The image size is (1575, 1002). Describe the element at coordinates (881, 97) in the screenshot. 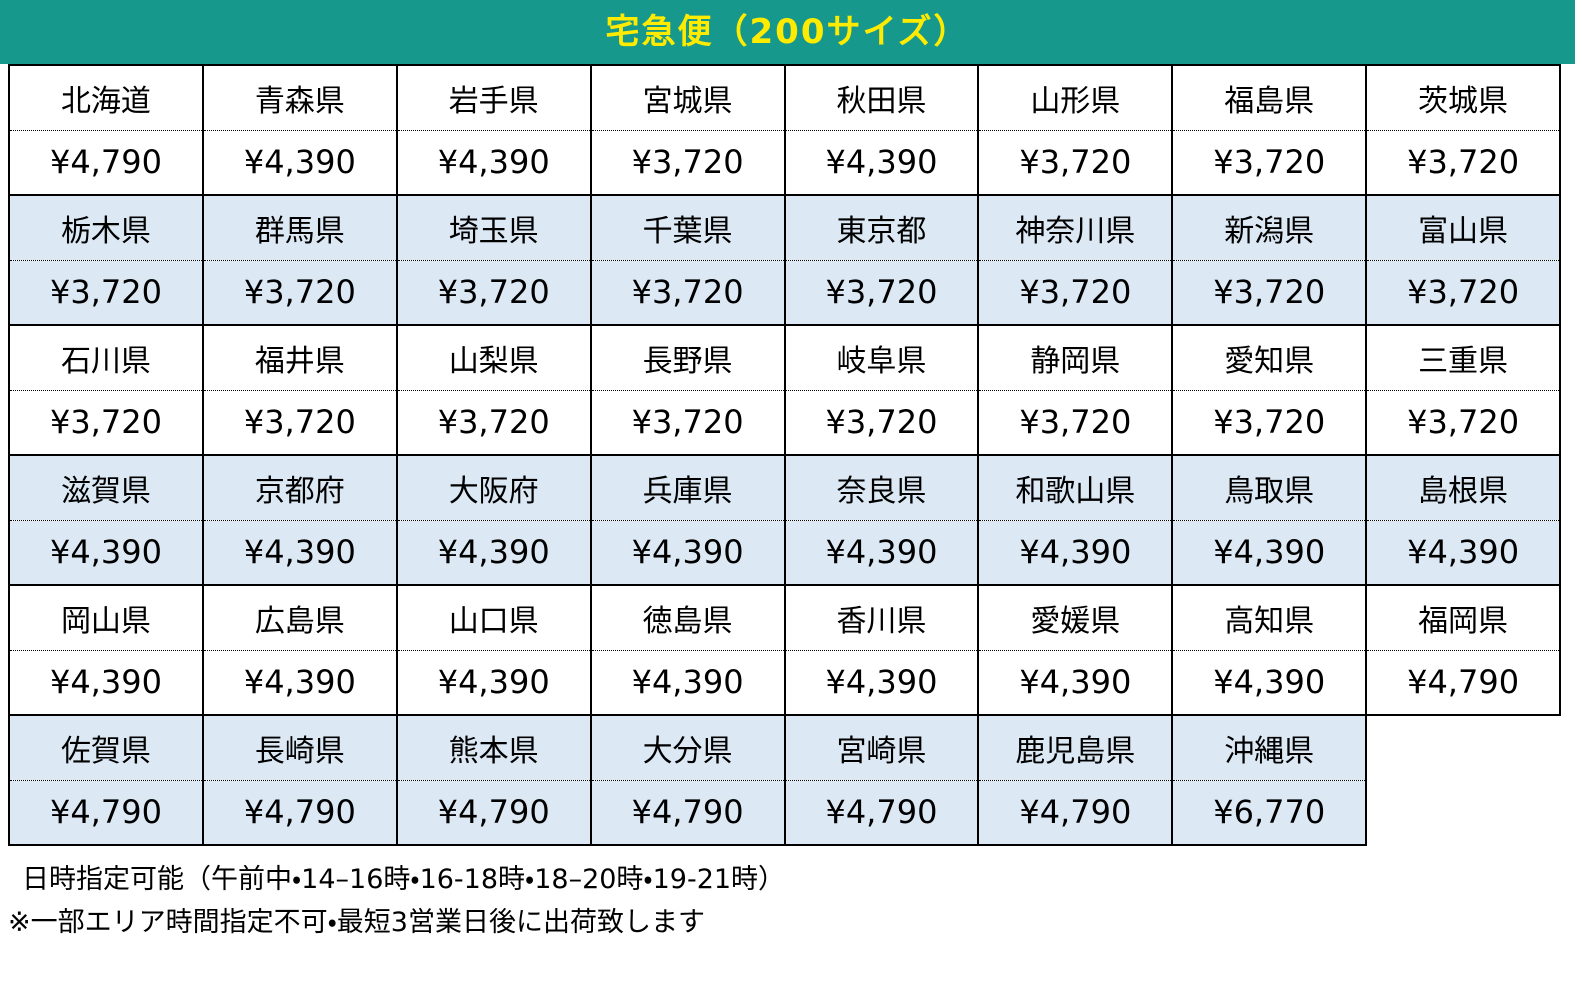

I see `prefecture-cell: 秋田県` at that location.